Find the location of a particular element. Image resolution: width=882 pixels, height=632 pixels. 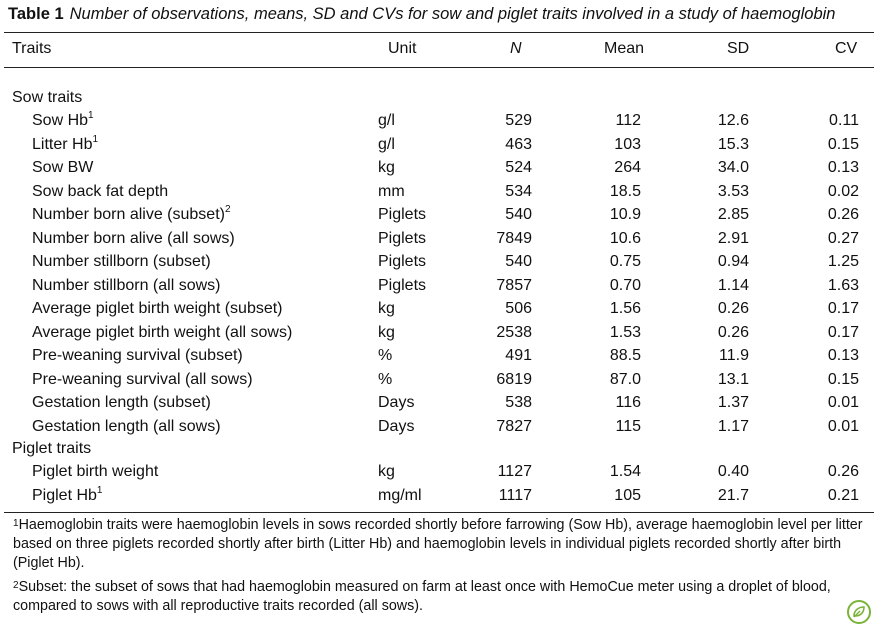

sd-cell: 0.40 is located at coordinates (733, 472).